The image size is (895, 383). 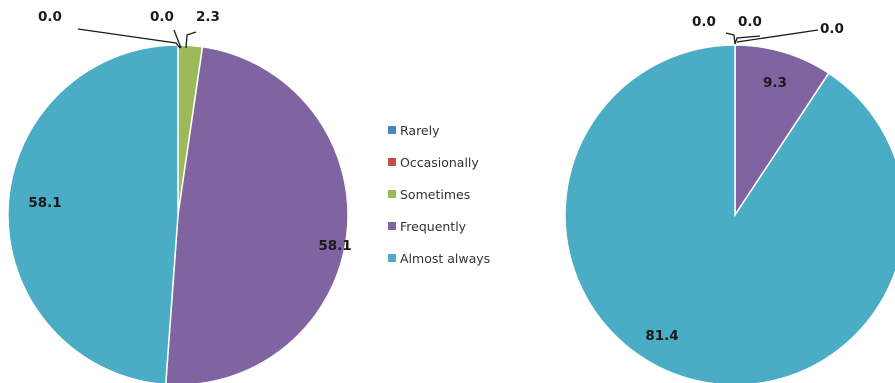 I want to click on data-label: 9.3, so click(x=775, y=83).